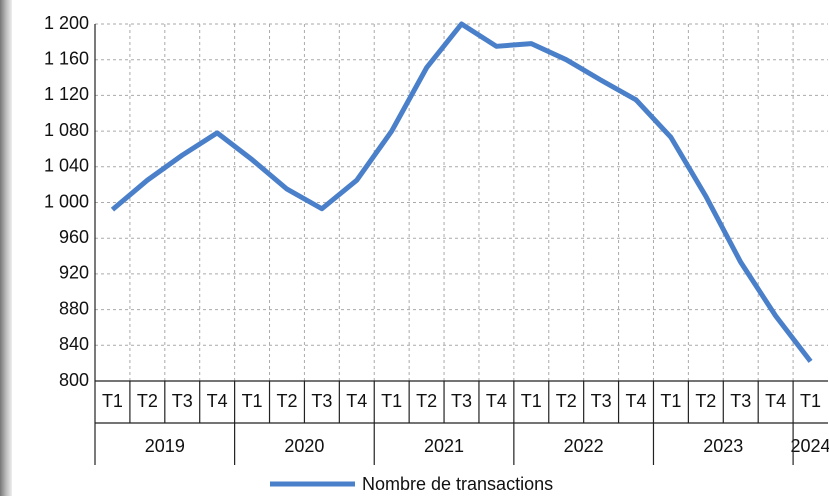  Describe the element at coordinates (444, 446) in the screenshot. I see `x-group-label: 2021` at that location.